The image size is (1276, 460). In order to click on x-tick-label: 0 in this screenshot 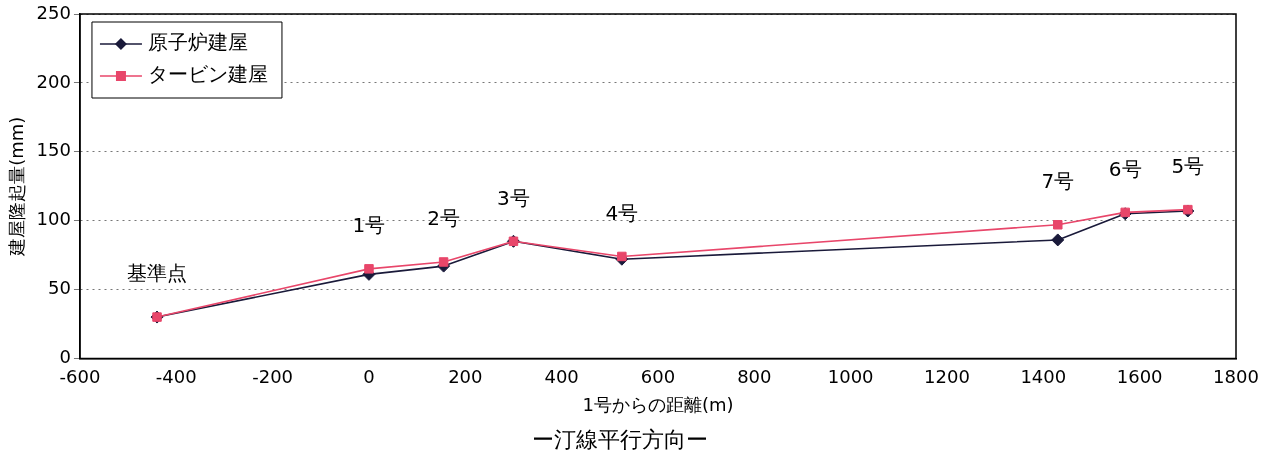, I will do `click(369, 376)`.